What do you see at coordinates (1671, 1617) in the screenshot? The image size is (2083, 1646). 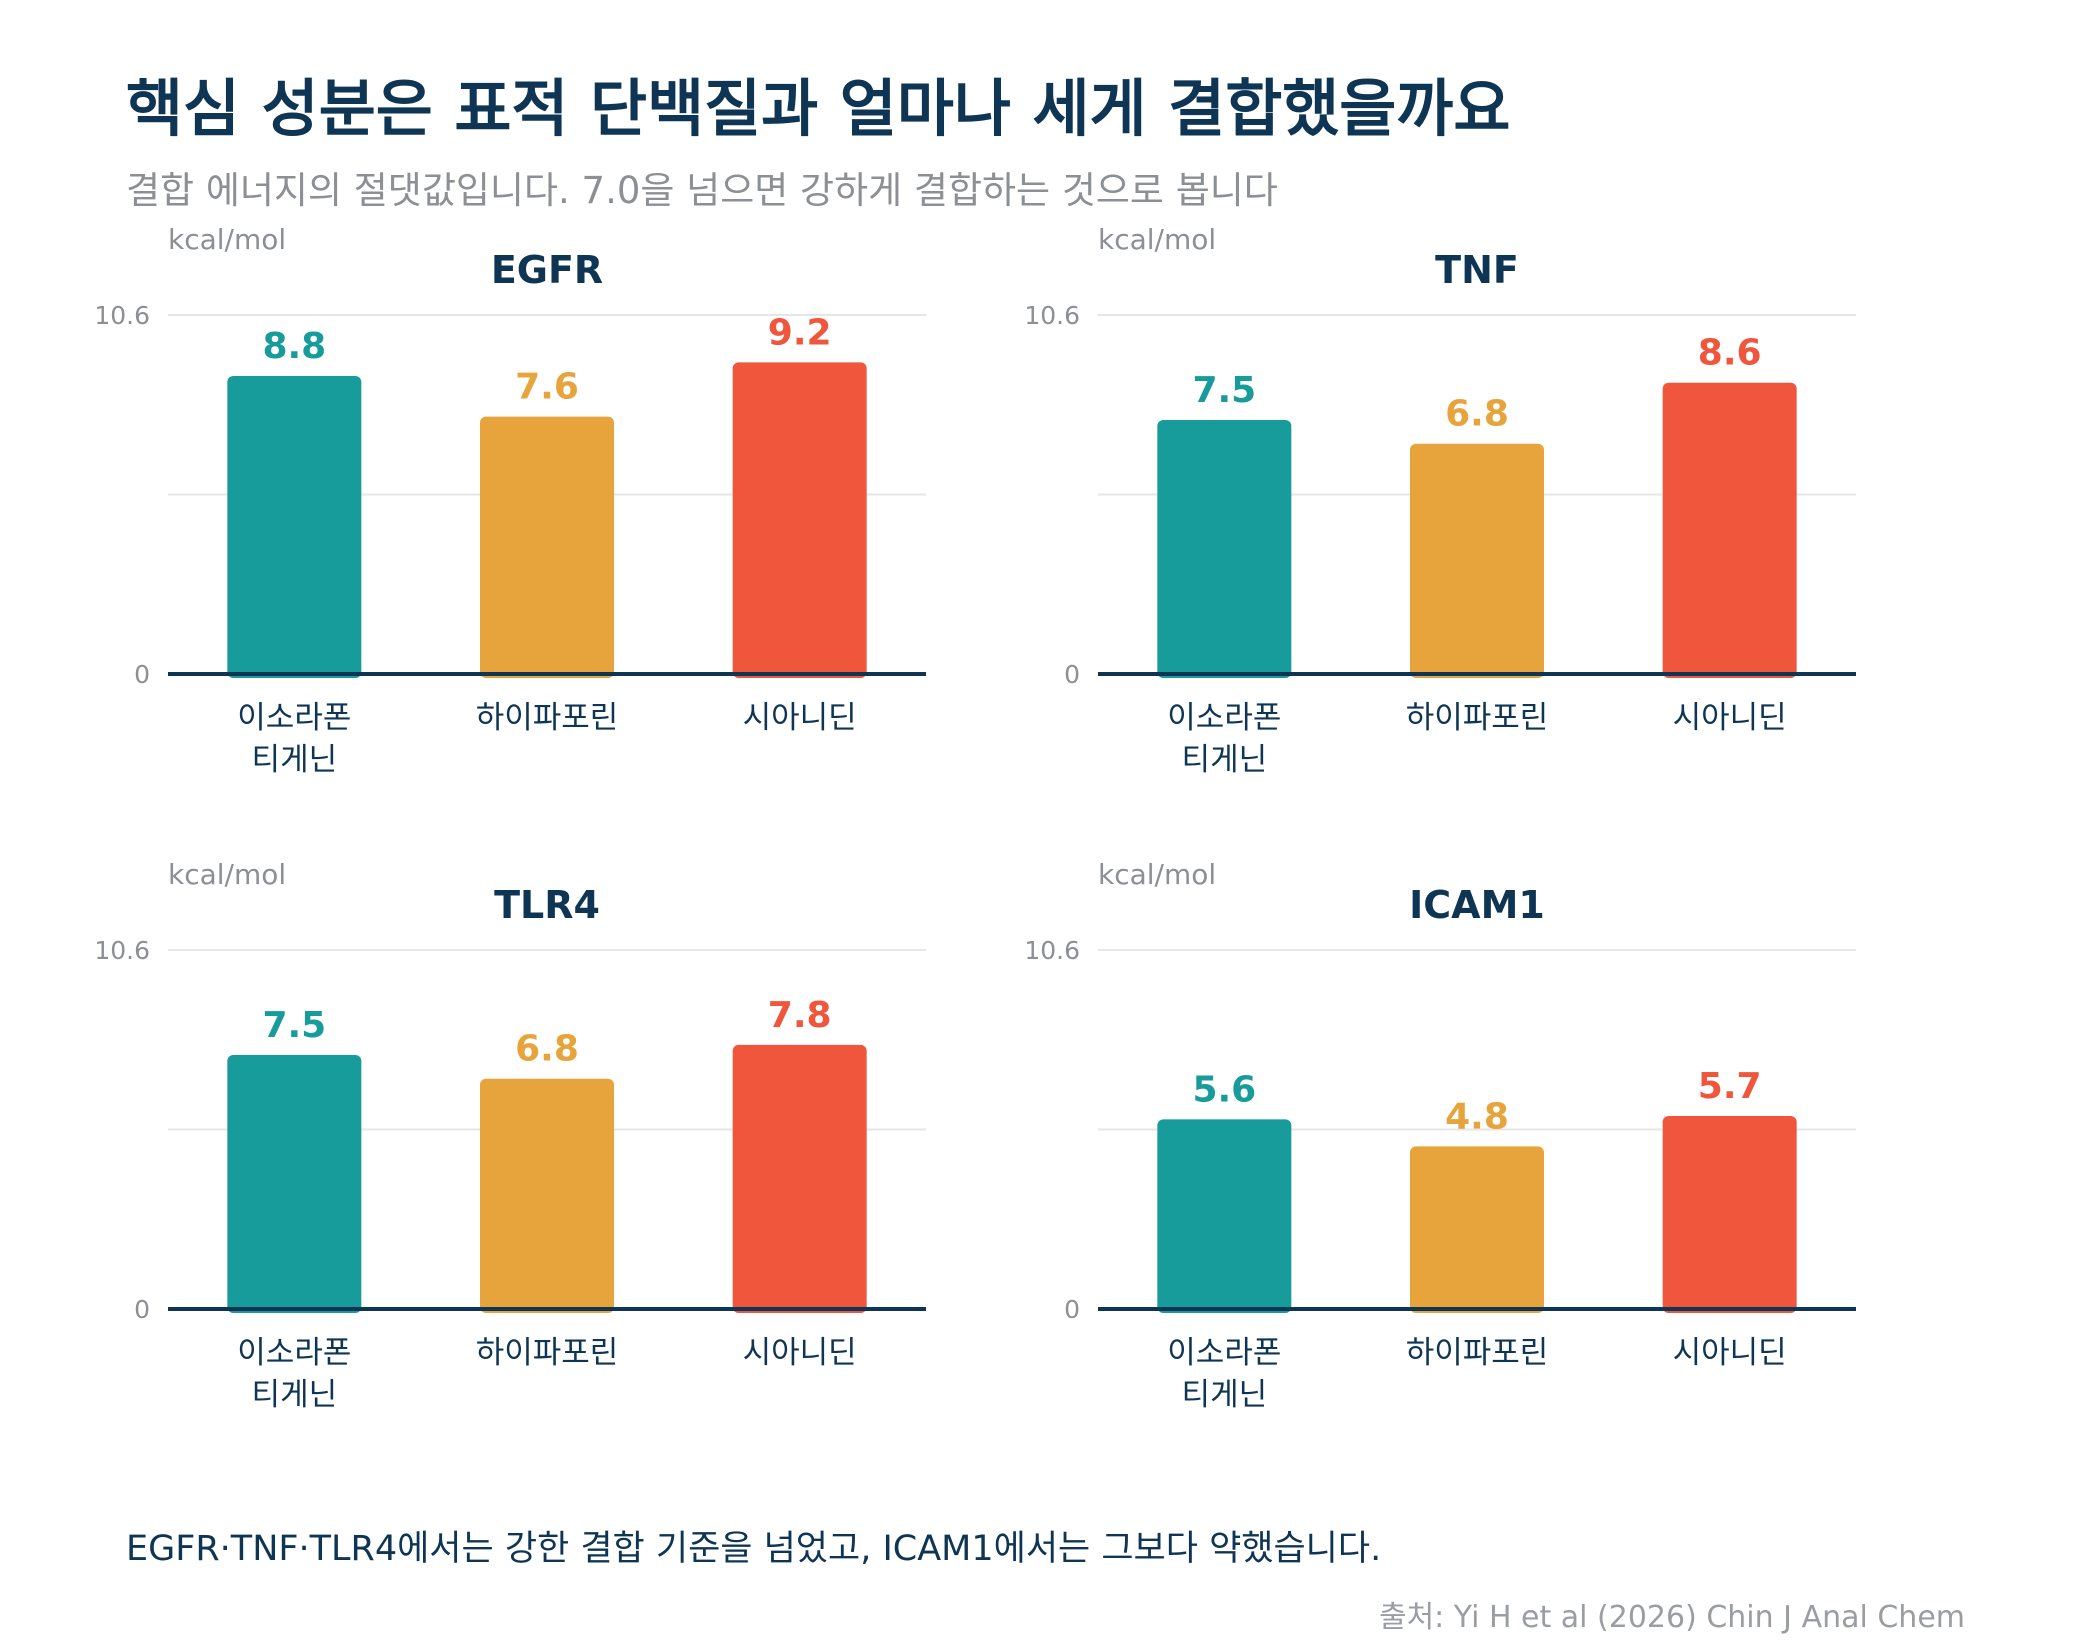 I see `source-credit: 출처: Yi H et al (2026) Chin J Anal Chem` at bounding box center [1671, 1617].